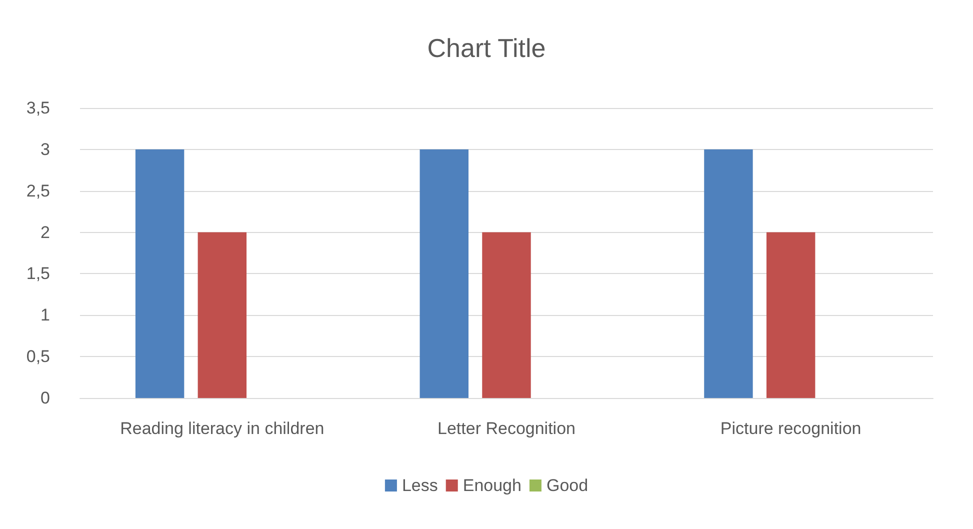 The width and height of the screenshot is (973, 529). What do you see at coordinates (45, 149) in the screenshot?
I see `y-tick-label: 3` at bounding box center [45, 149].